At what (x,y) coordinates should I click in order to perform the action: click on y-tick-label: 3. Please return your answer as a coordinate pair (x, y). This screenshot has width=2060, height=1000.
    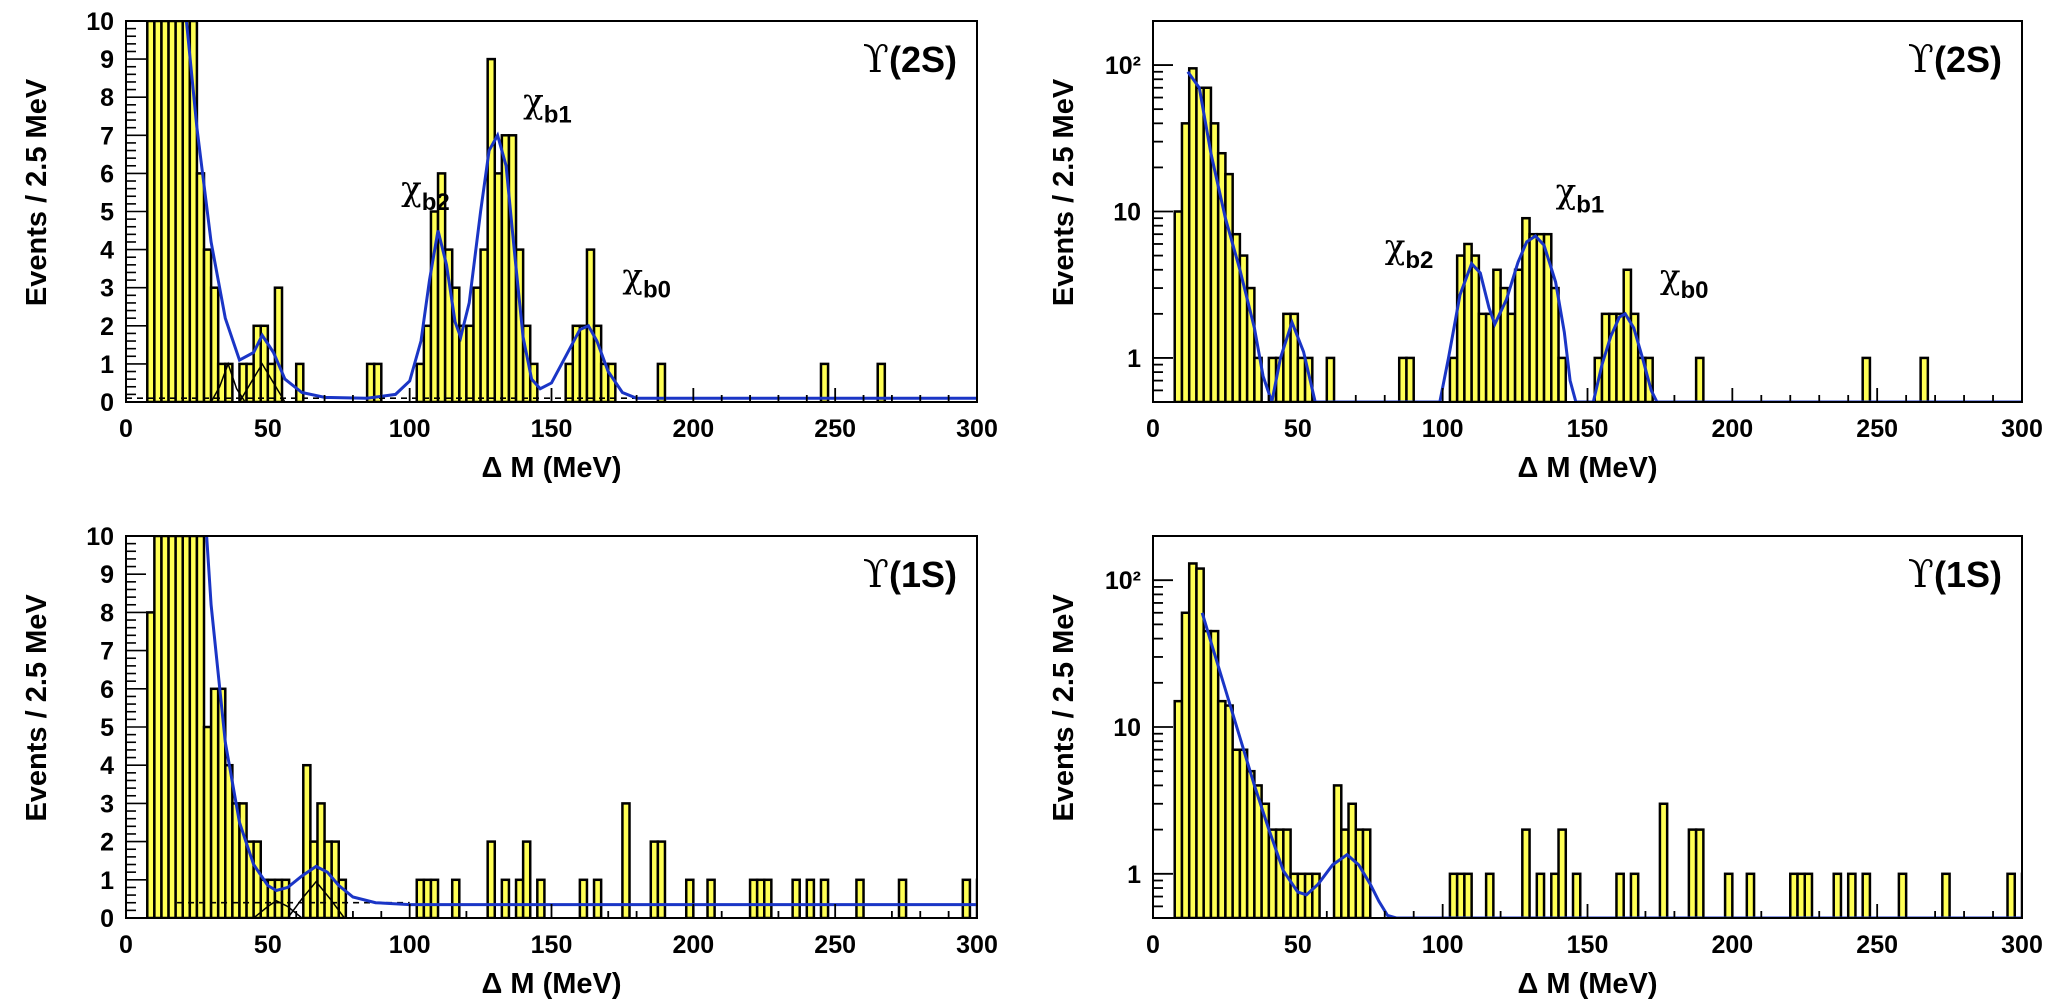
    Looking at the image, I should click on (107, 289).